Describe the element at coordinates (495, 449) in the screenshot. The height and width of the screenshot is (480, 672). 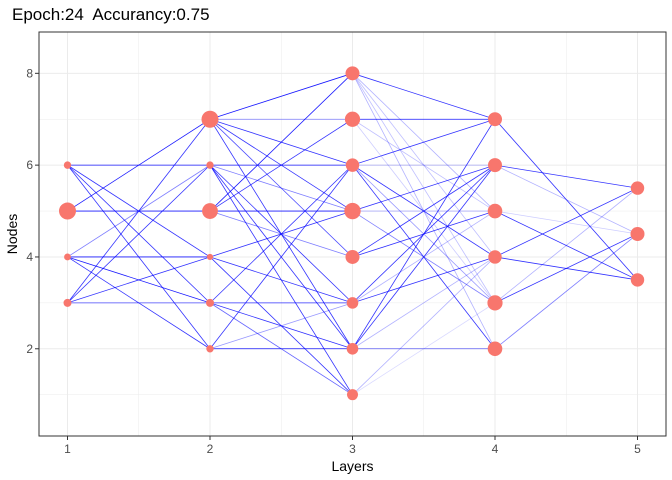
I see `x-tick-label: 4` at that location.